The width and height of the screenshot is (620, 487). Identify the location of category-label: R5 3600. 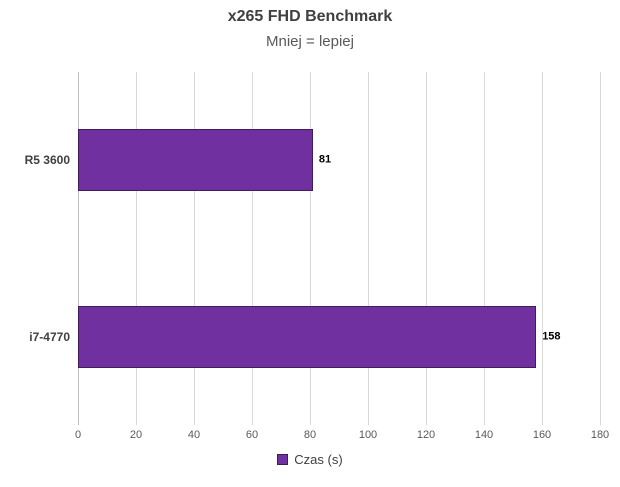
(47, 160).